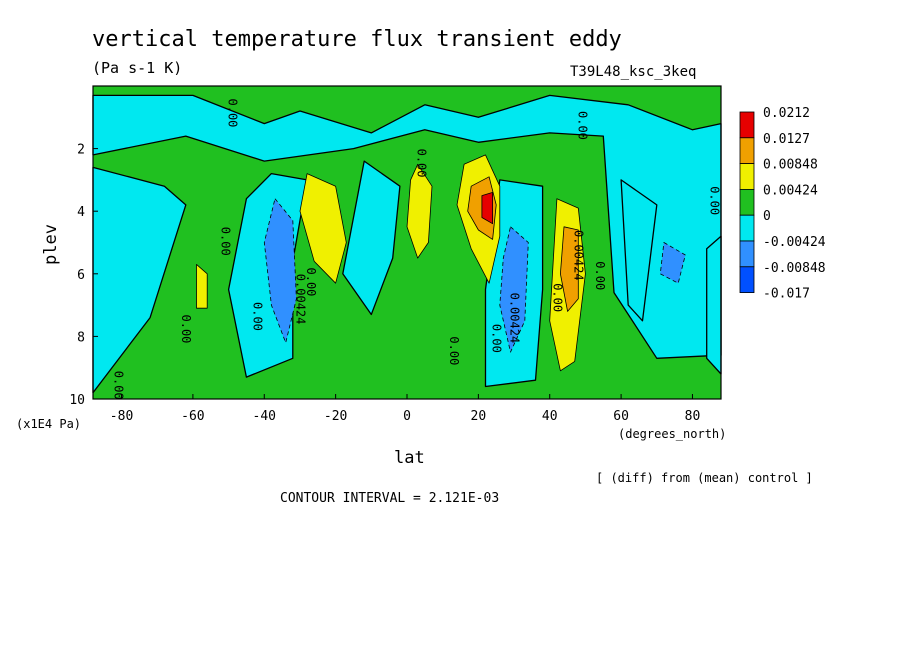 The width and height of the screenshot is (904, 654). Describe the element at coordinates (121, 416) in the screenshot. I see `x-tick-label-0: -80` at that location.